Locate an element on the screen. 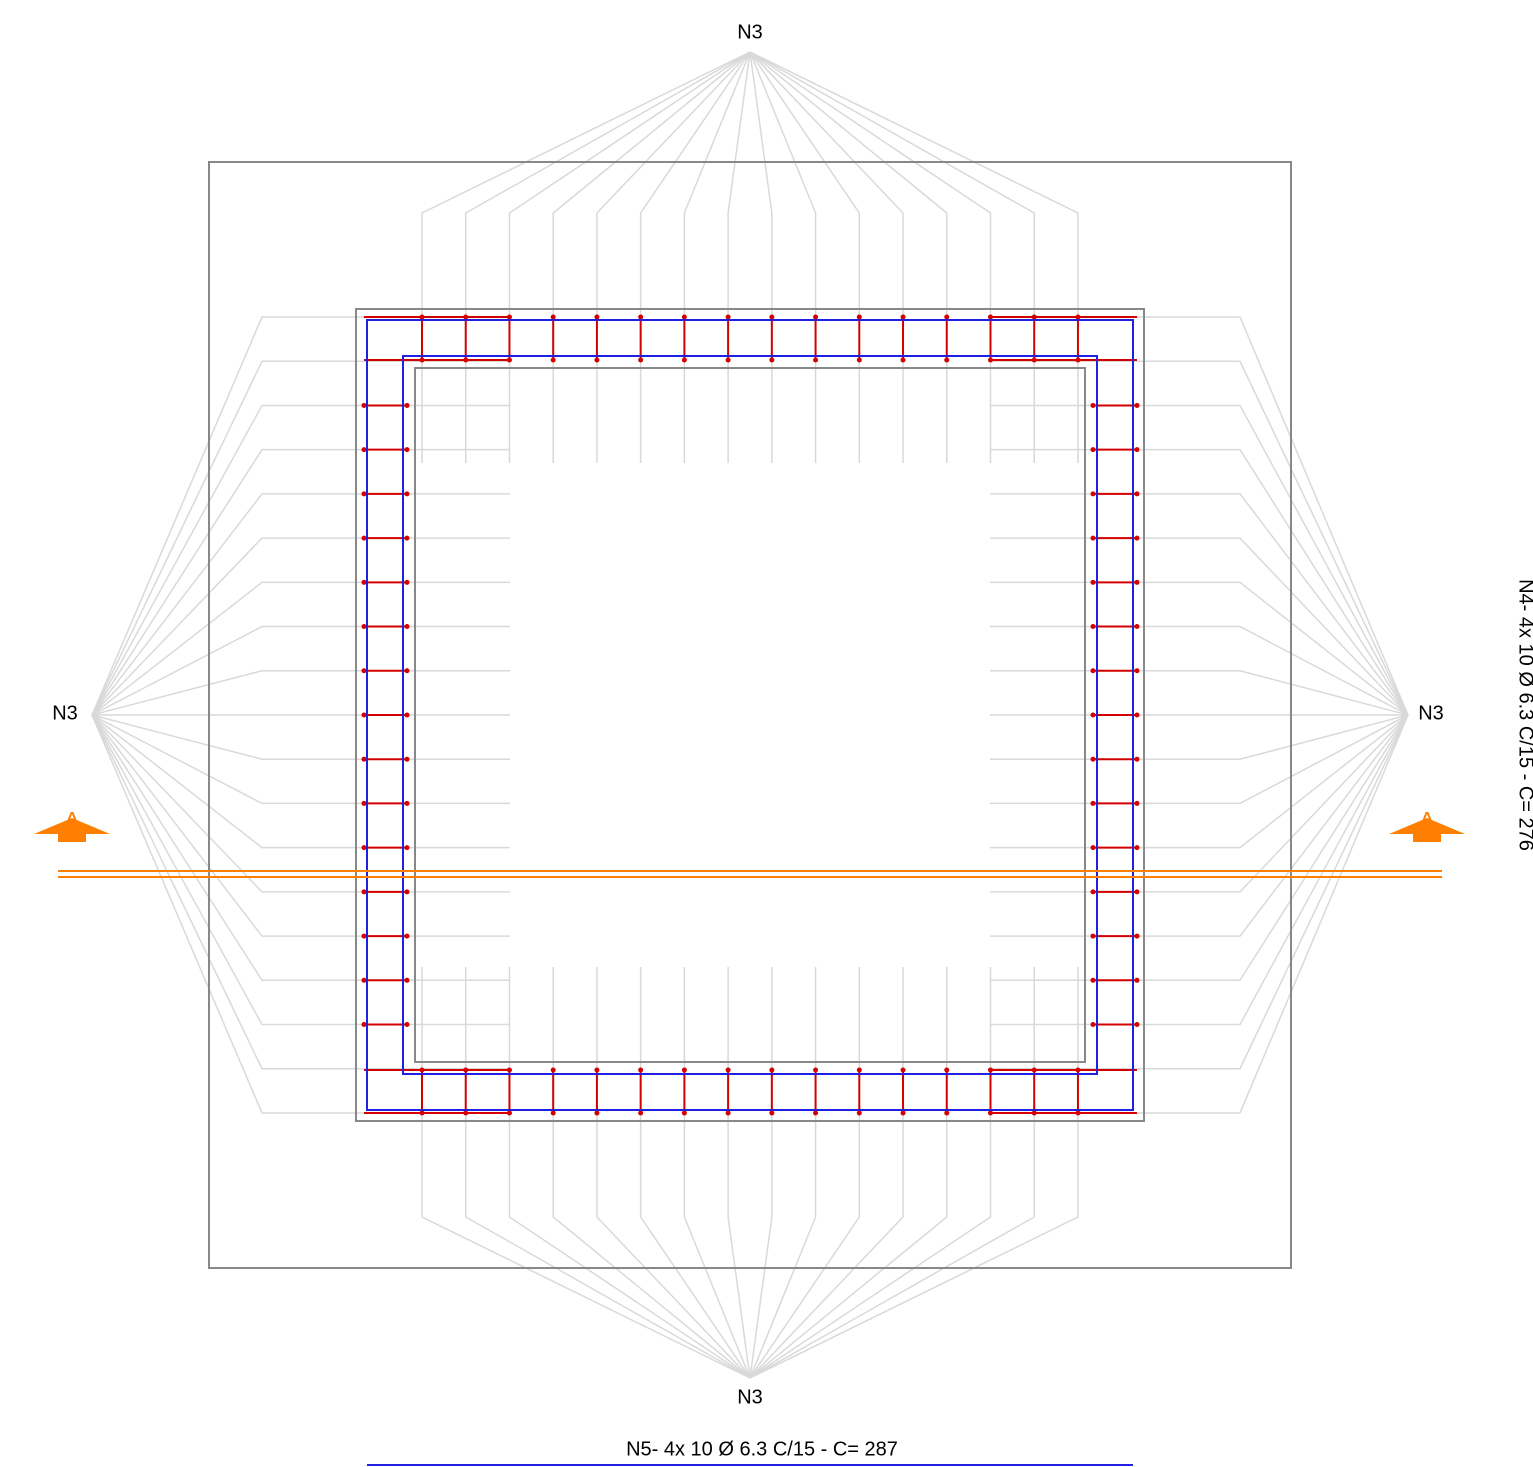 The width and height of the screenshot is (1533, 1467). section-label: A is located at coordinates (1427, 820).